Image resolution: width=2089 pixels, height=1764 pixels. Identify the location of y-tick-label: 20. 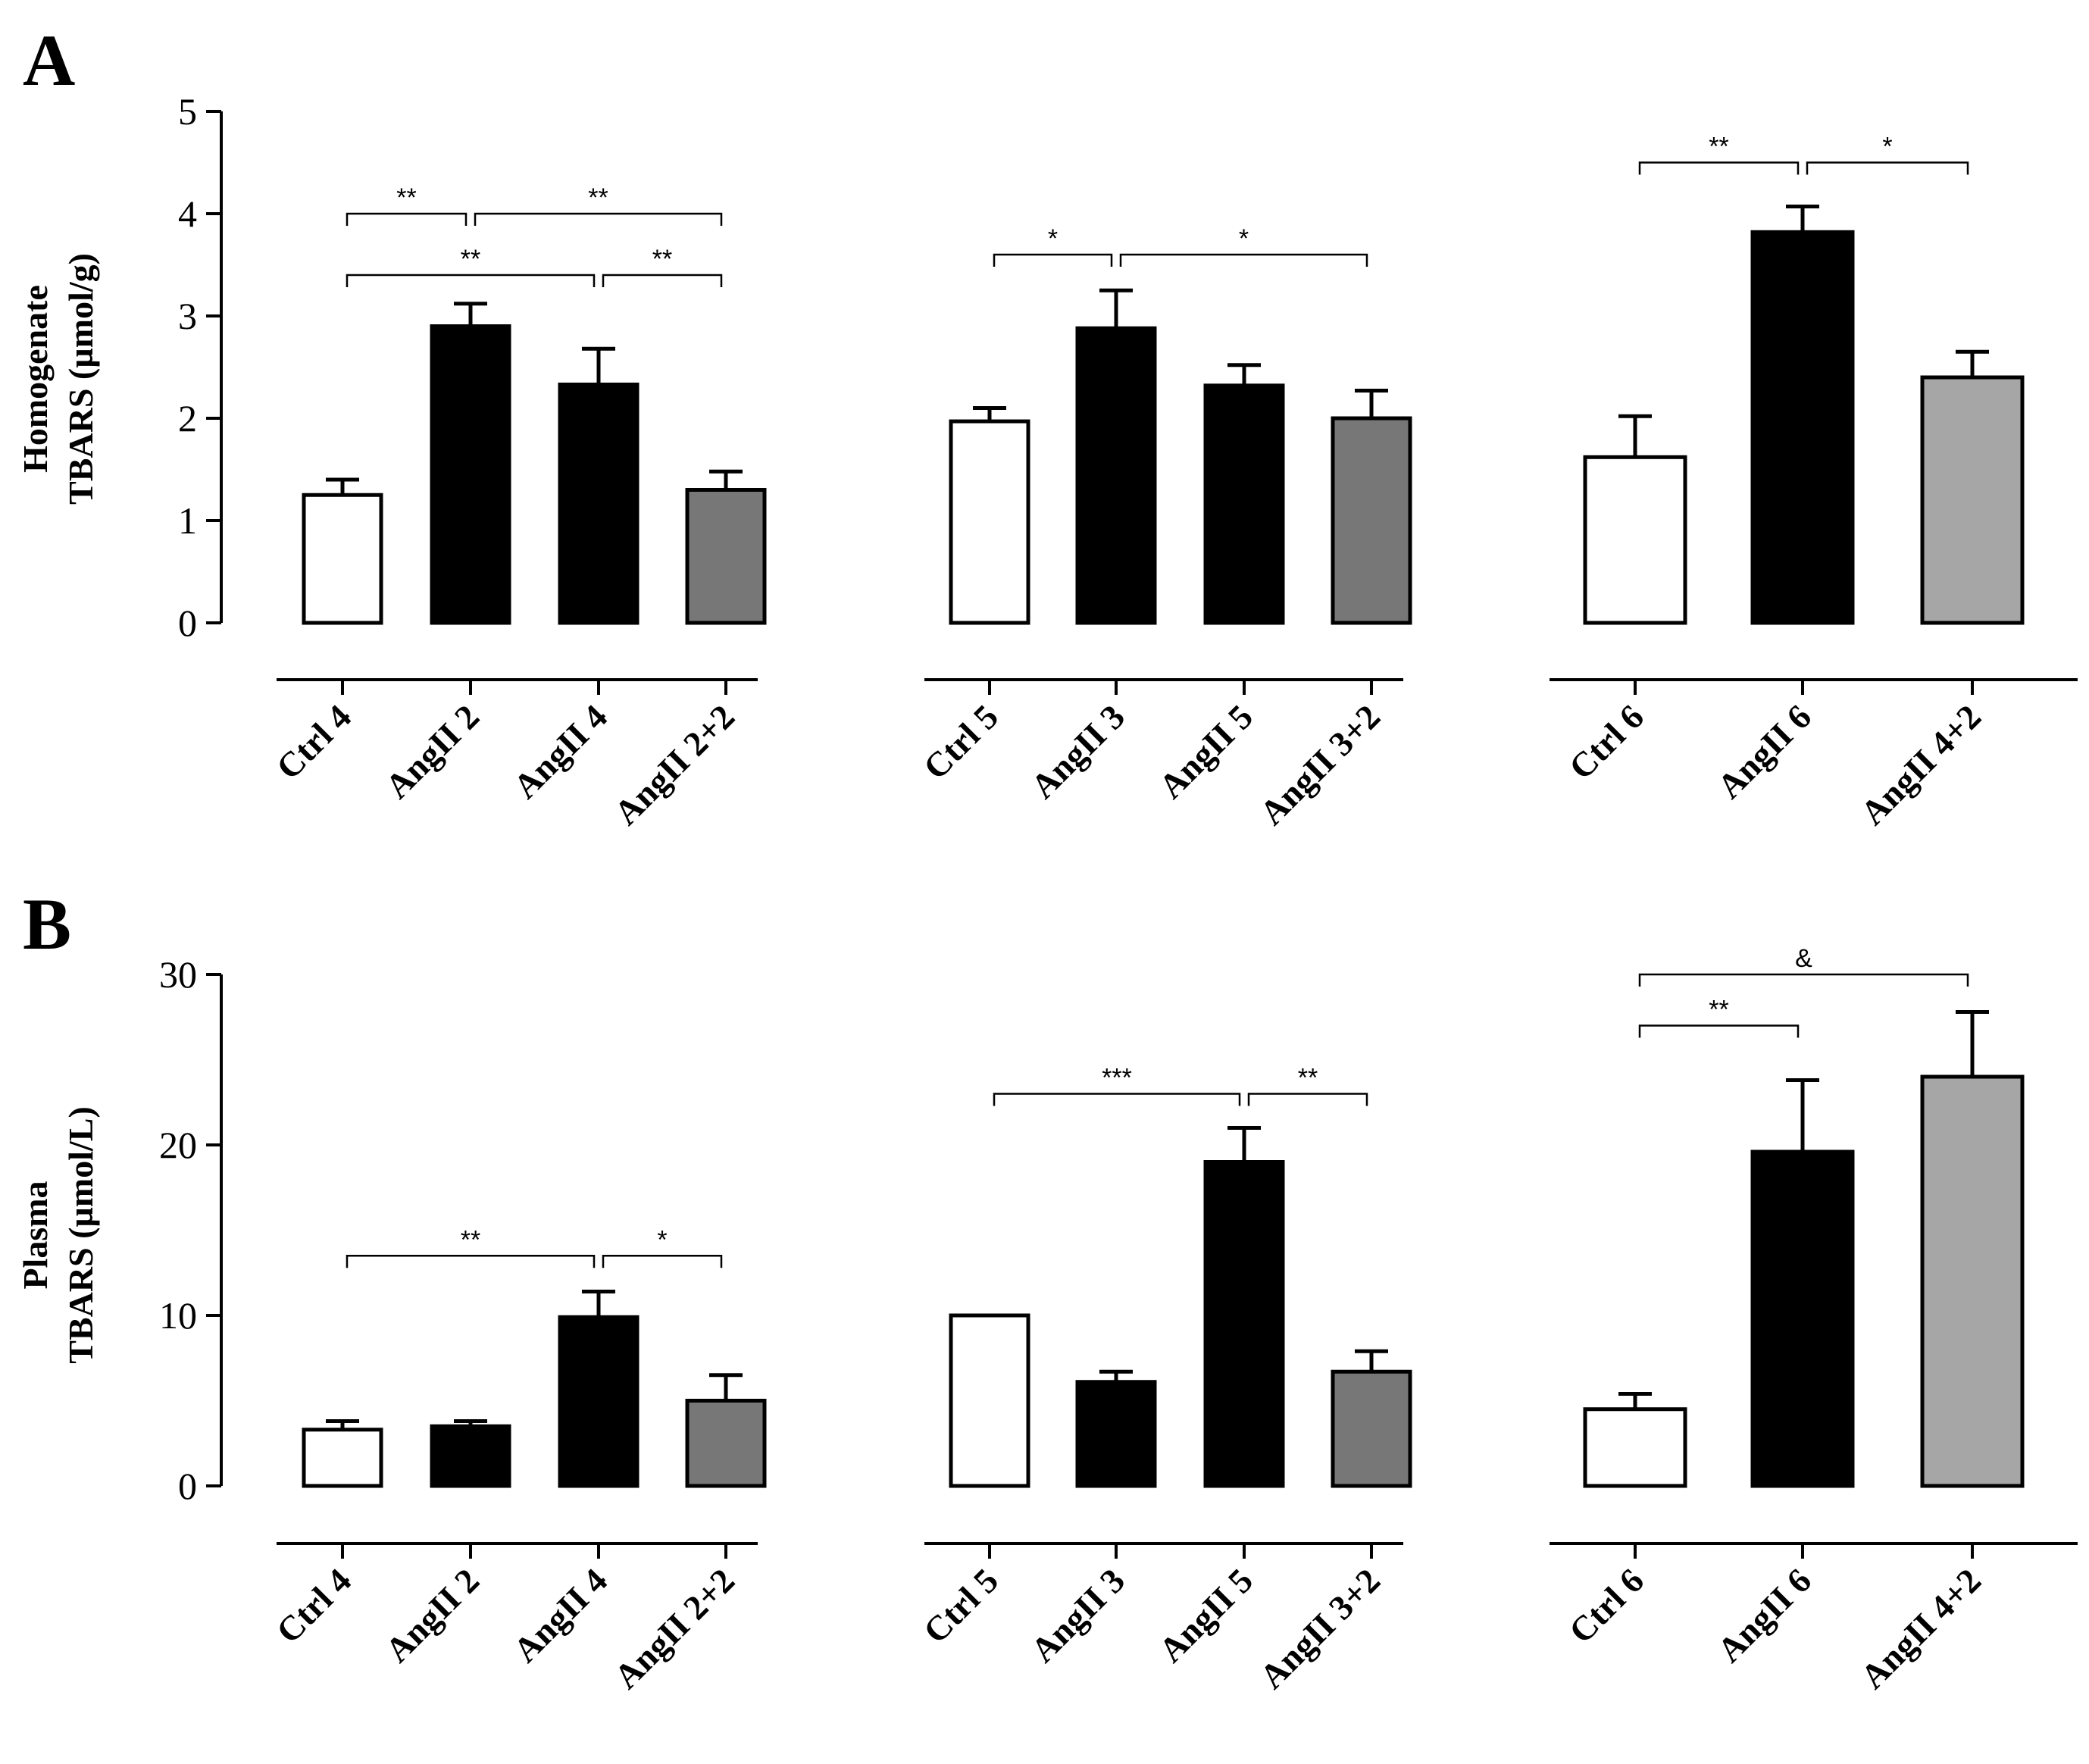
(178, 1145).